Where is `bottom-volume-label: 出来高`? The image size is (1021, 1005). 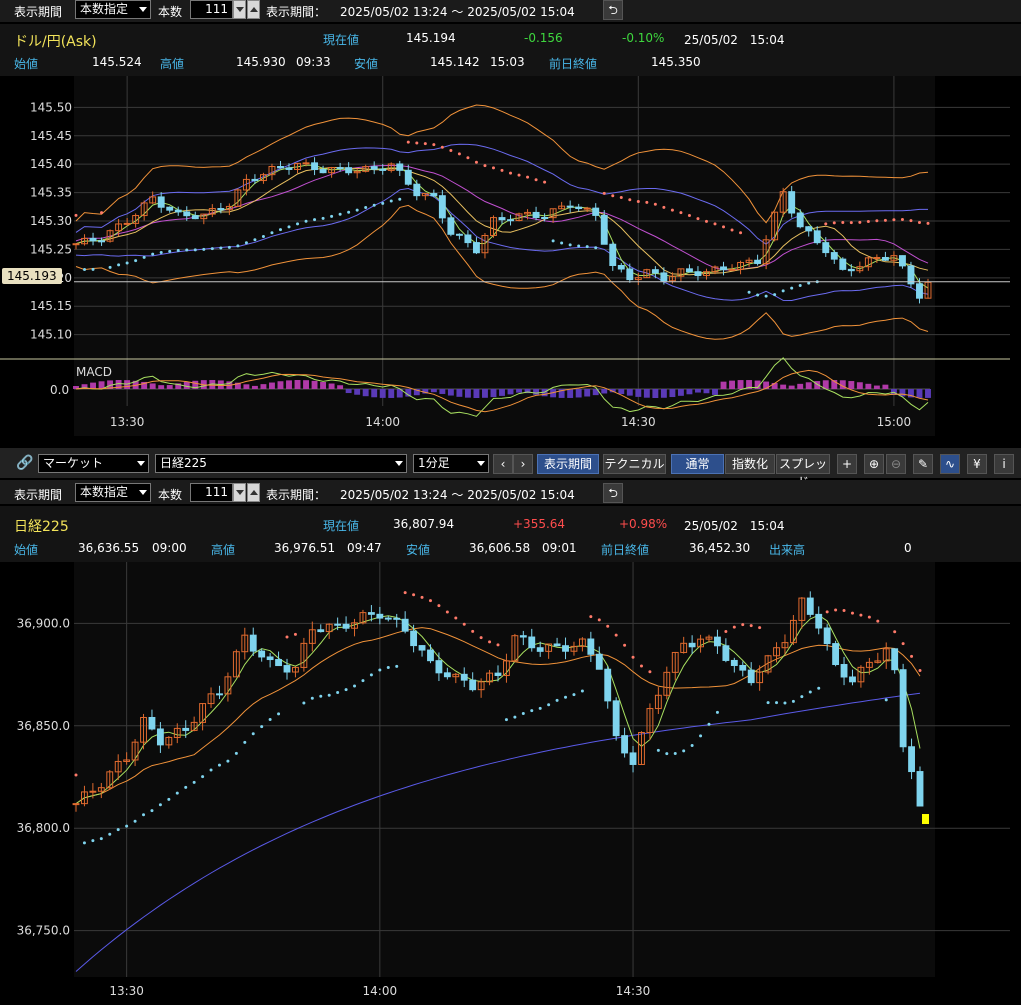
bottom-volume-label: 出来高 is located at coordinates (787, 550).